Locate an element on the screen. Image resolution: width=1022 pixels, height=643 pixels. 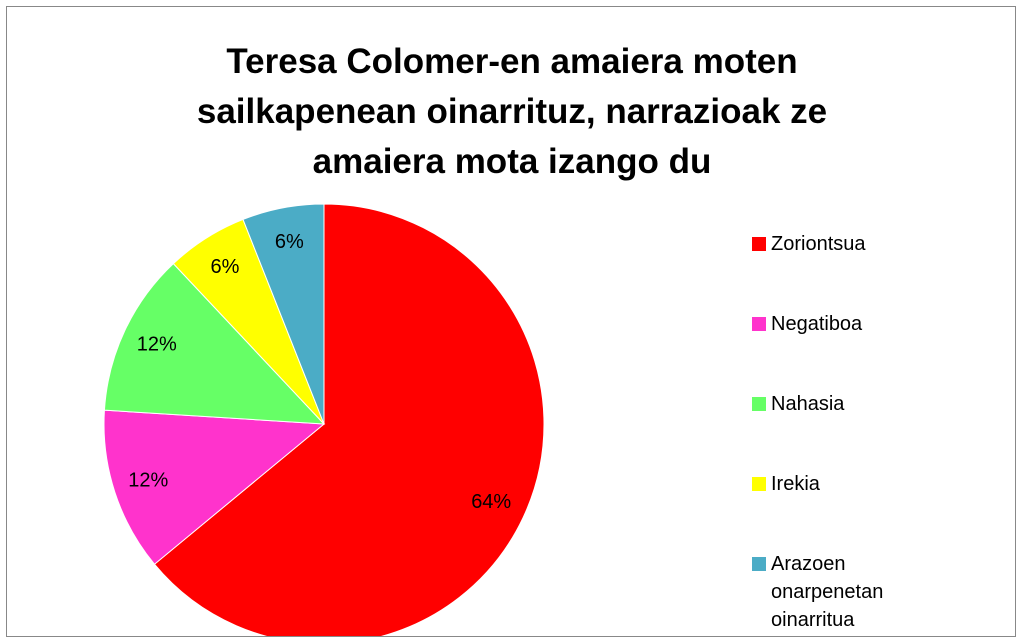
legend-label: Zoriontsua is located at coordinates (818, 244).